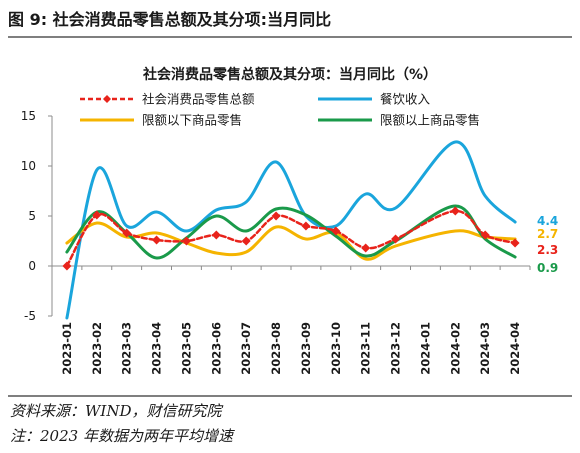 The height and width of the screenshot is (453, 580). Describe the element at coordinates (127, 348) in the screenshot. I see `x-tick-label: 2023-03` at that location.